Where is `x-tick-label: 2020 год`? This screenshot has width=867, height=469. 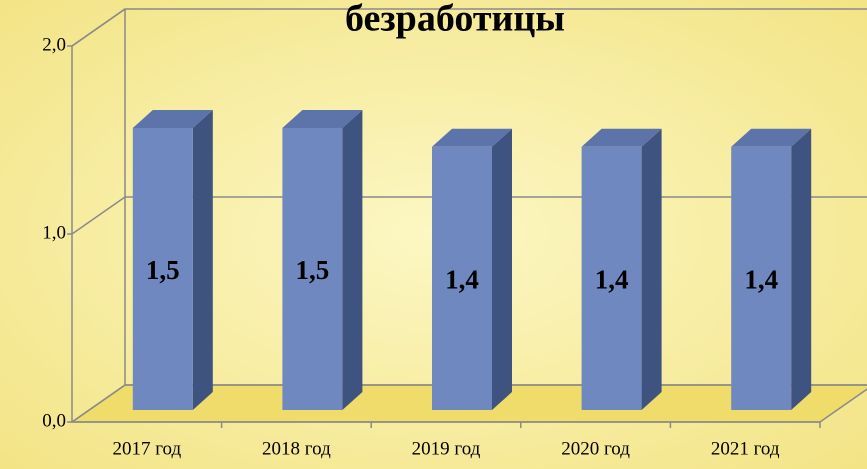 x-tick-label: 2020 год is located at coordinates (595, 448).